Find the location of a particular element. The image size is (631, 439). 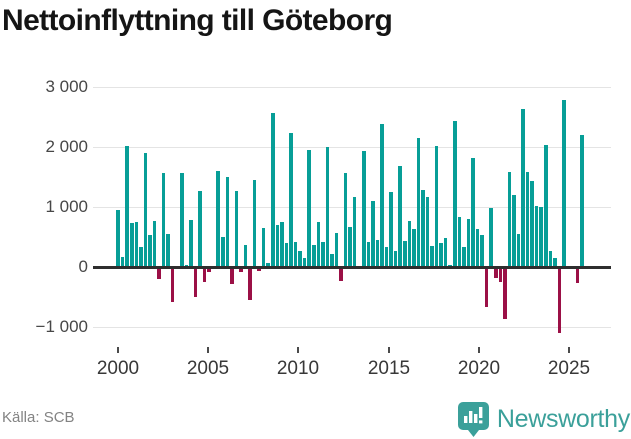

chart-title: Nettoinflyttning till Göteborg is located at coordinates (197, 20).